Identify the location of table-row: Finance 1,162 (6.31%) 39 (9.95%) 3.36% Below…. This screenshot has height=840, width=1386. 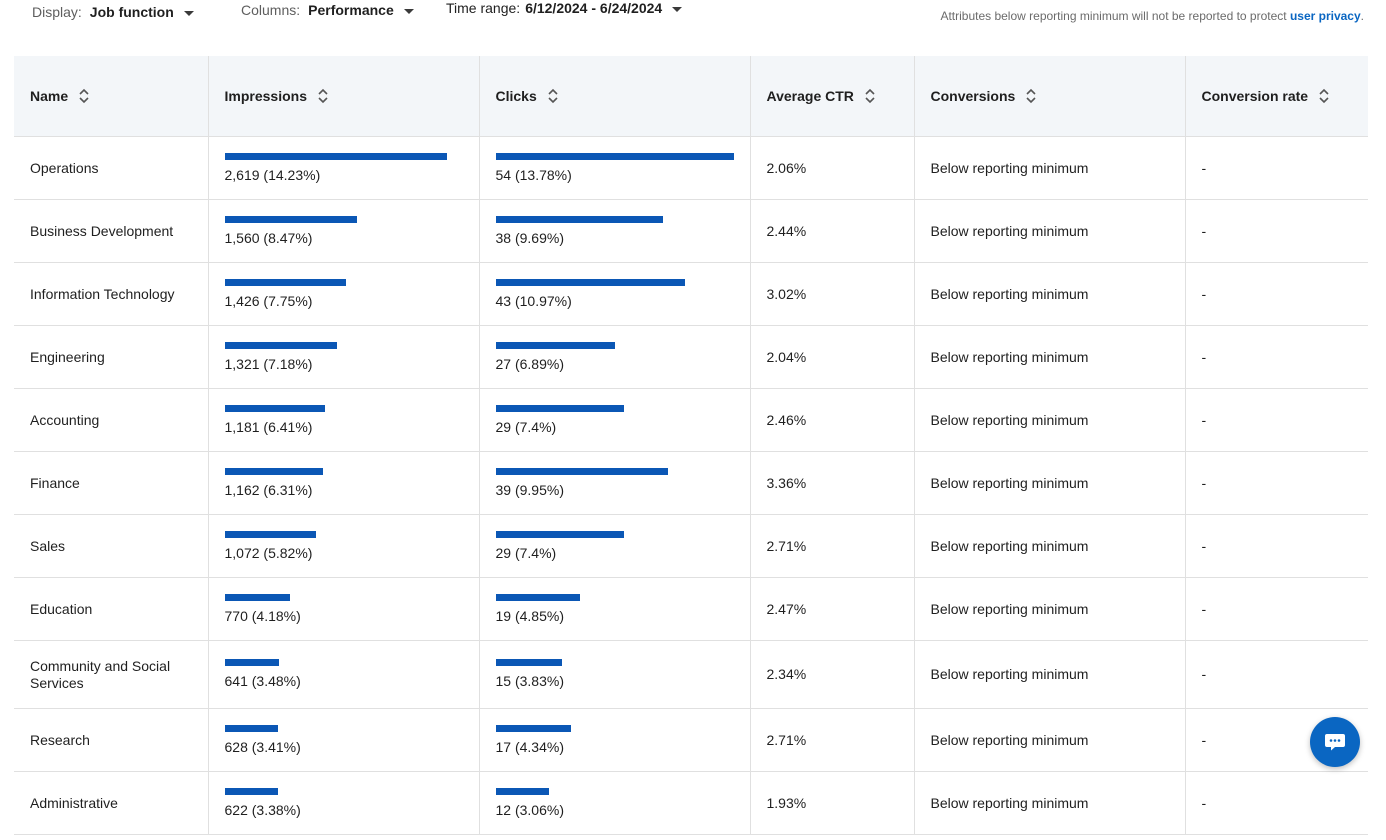
(691, 483).